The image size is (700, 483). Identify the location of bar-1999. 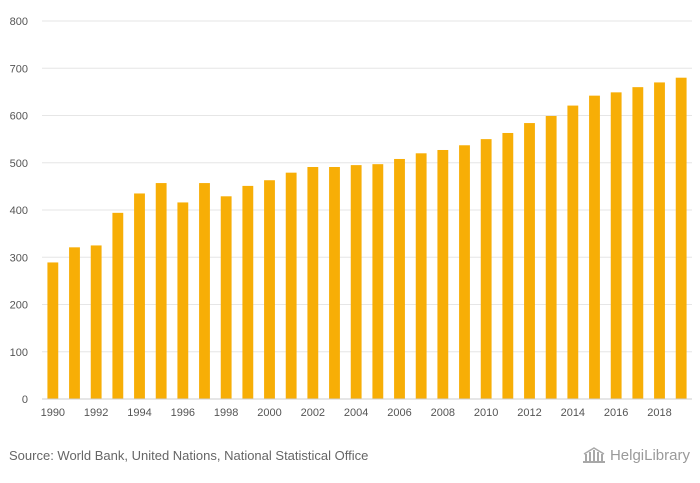
(248, 292).